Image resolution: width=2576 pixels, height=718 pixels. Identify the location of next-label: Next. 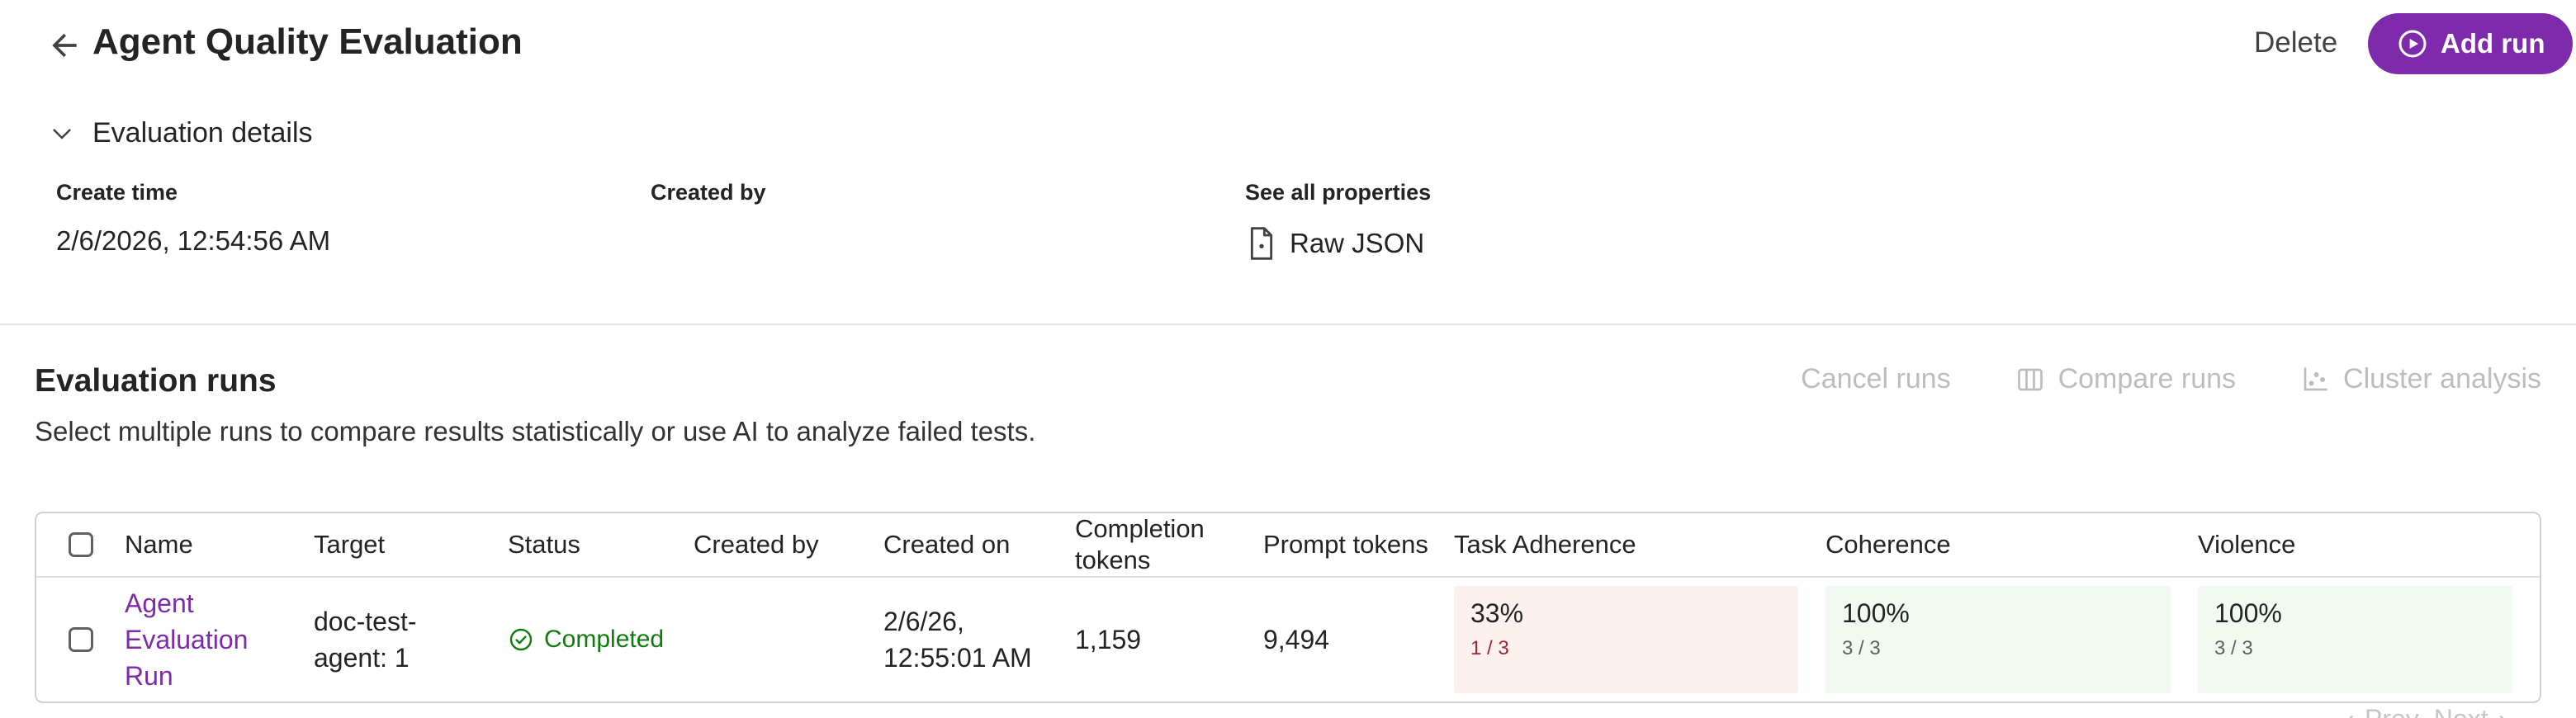
(2461, 711).